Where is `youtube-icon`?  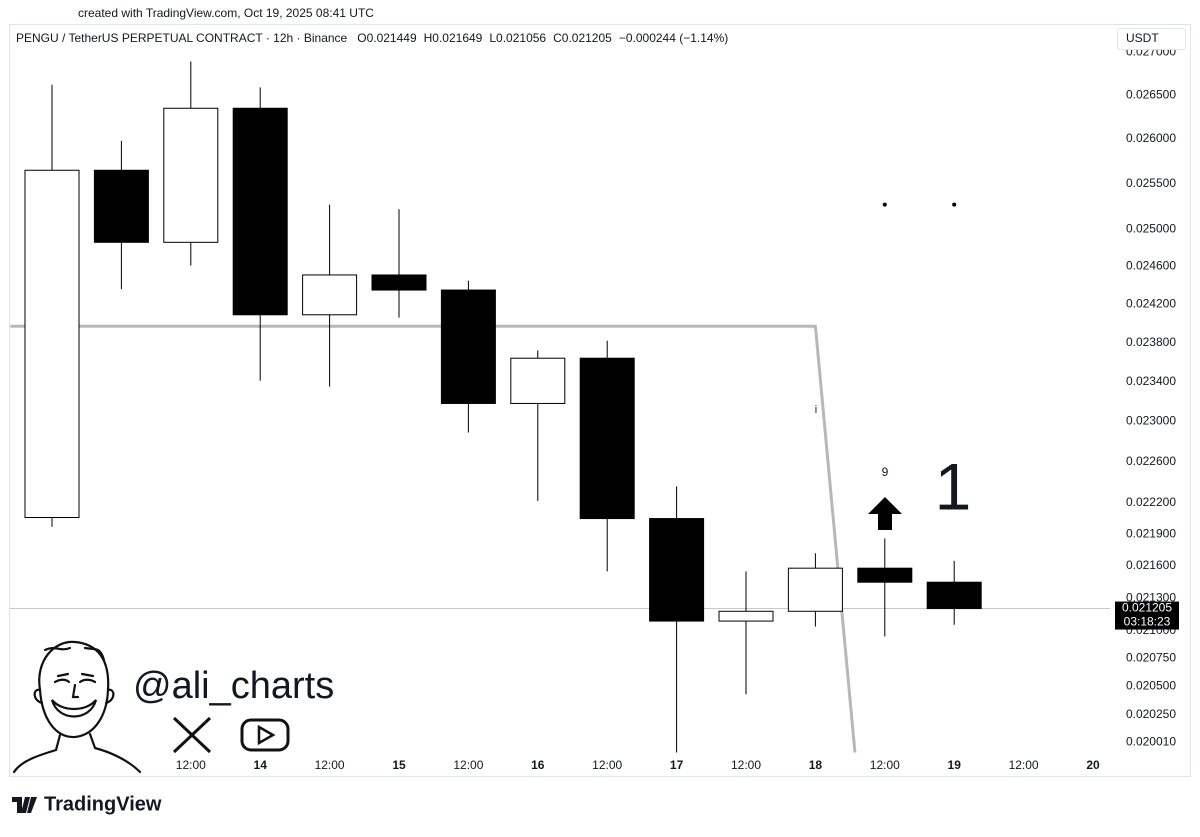
youtube-icon is located at coordinates (265, 735).